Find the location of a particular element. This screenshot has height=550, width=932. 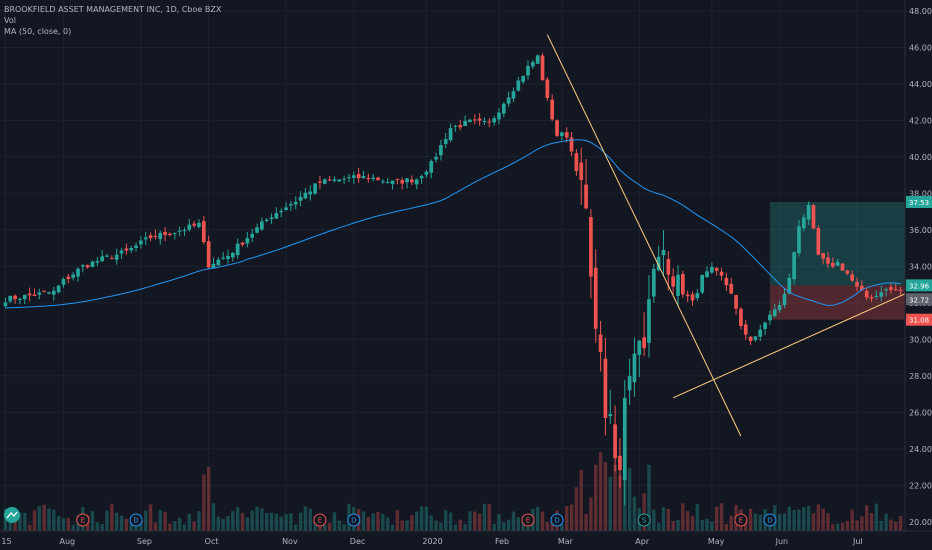

price-badge is located at coordinates (919, 319).